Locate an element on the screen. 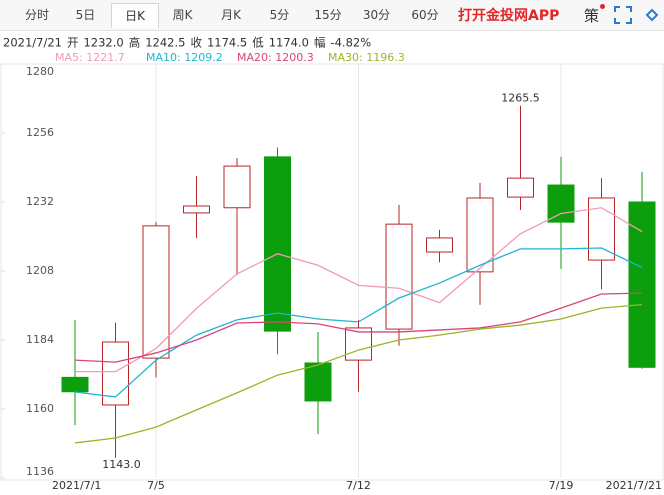  info-text: 开 is located at coordinates (73, 43).